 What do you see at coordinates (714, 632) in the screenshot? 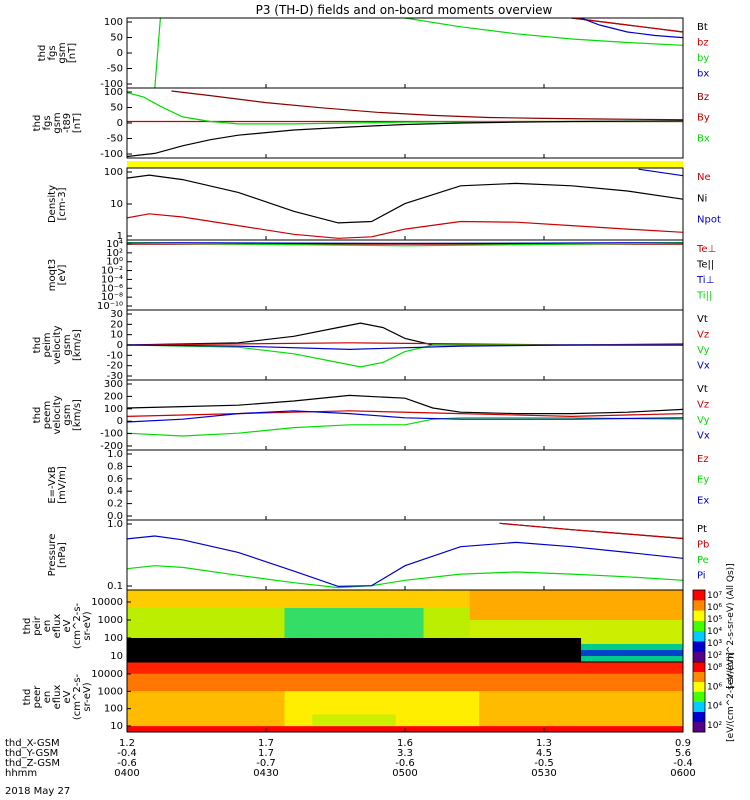
I see `colorbar-tick-label: 10⁴` at bounding box center [714, 632].